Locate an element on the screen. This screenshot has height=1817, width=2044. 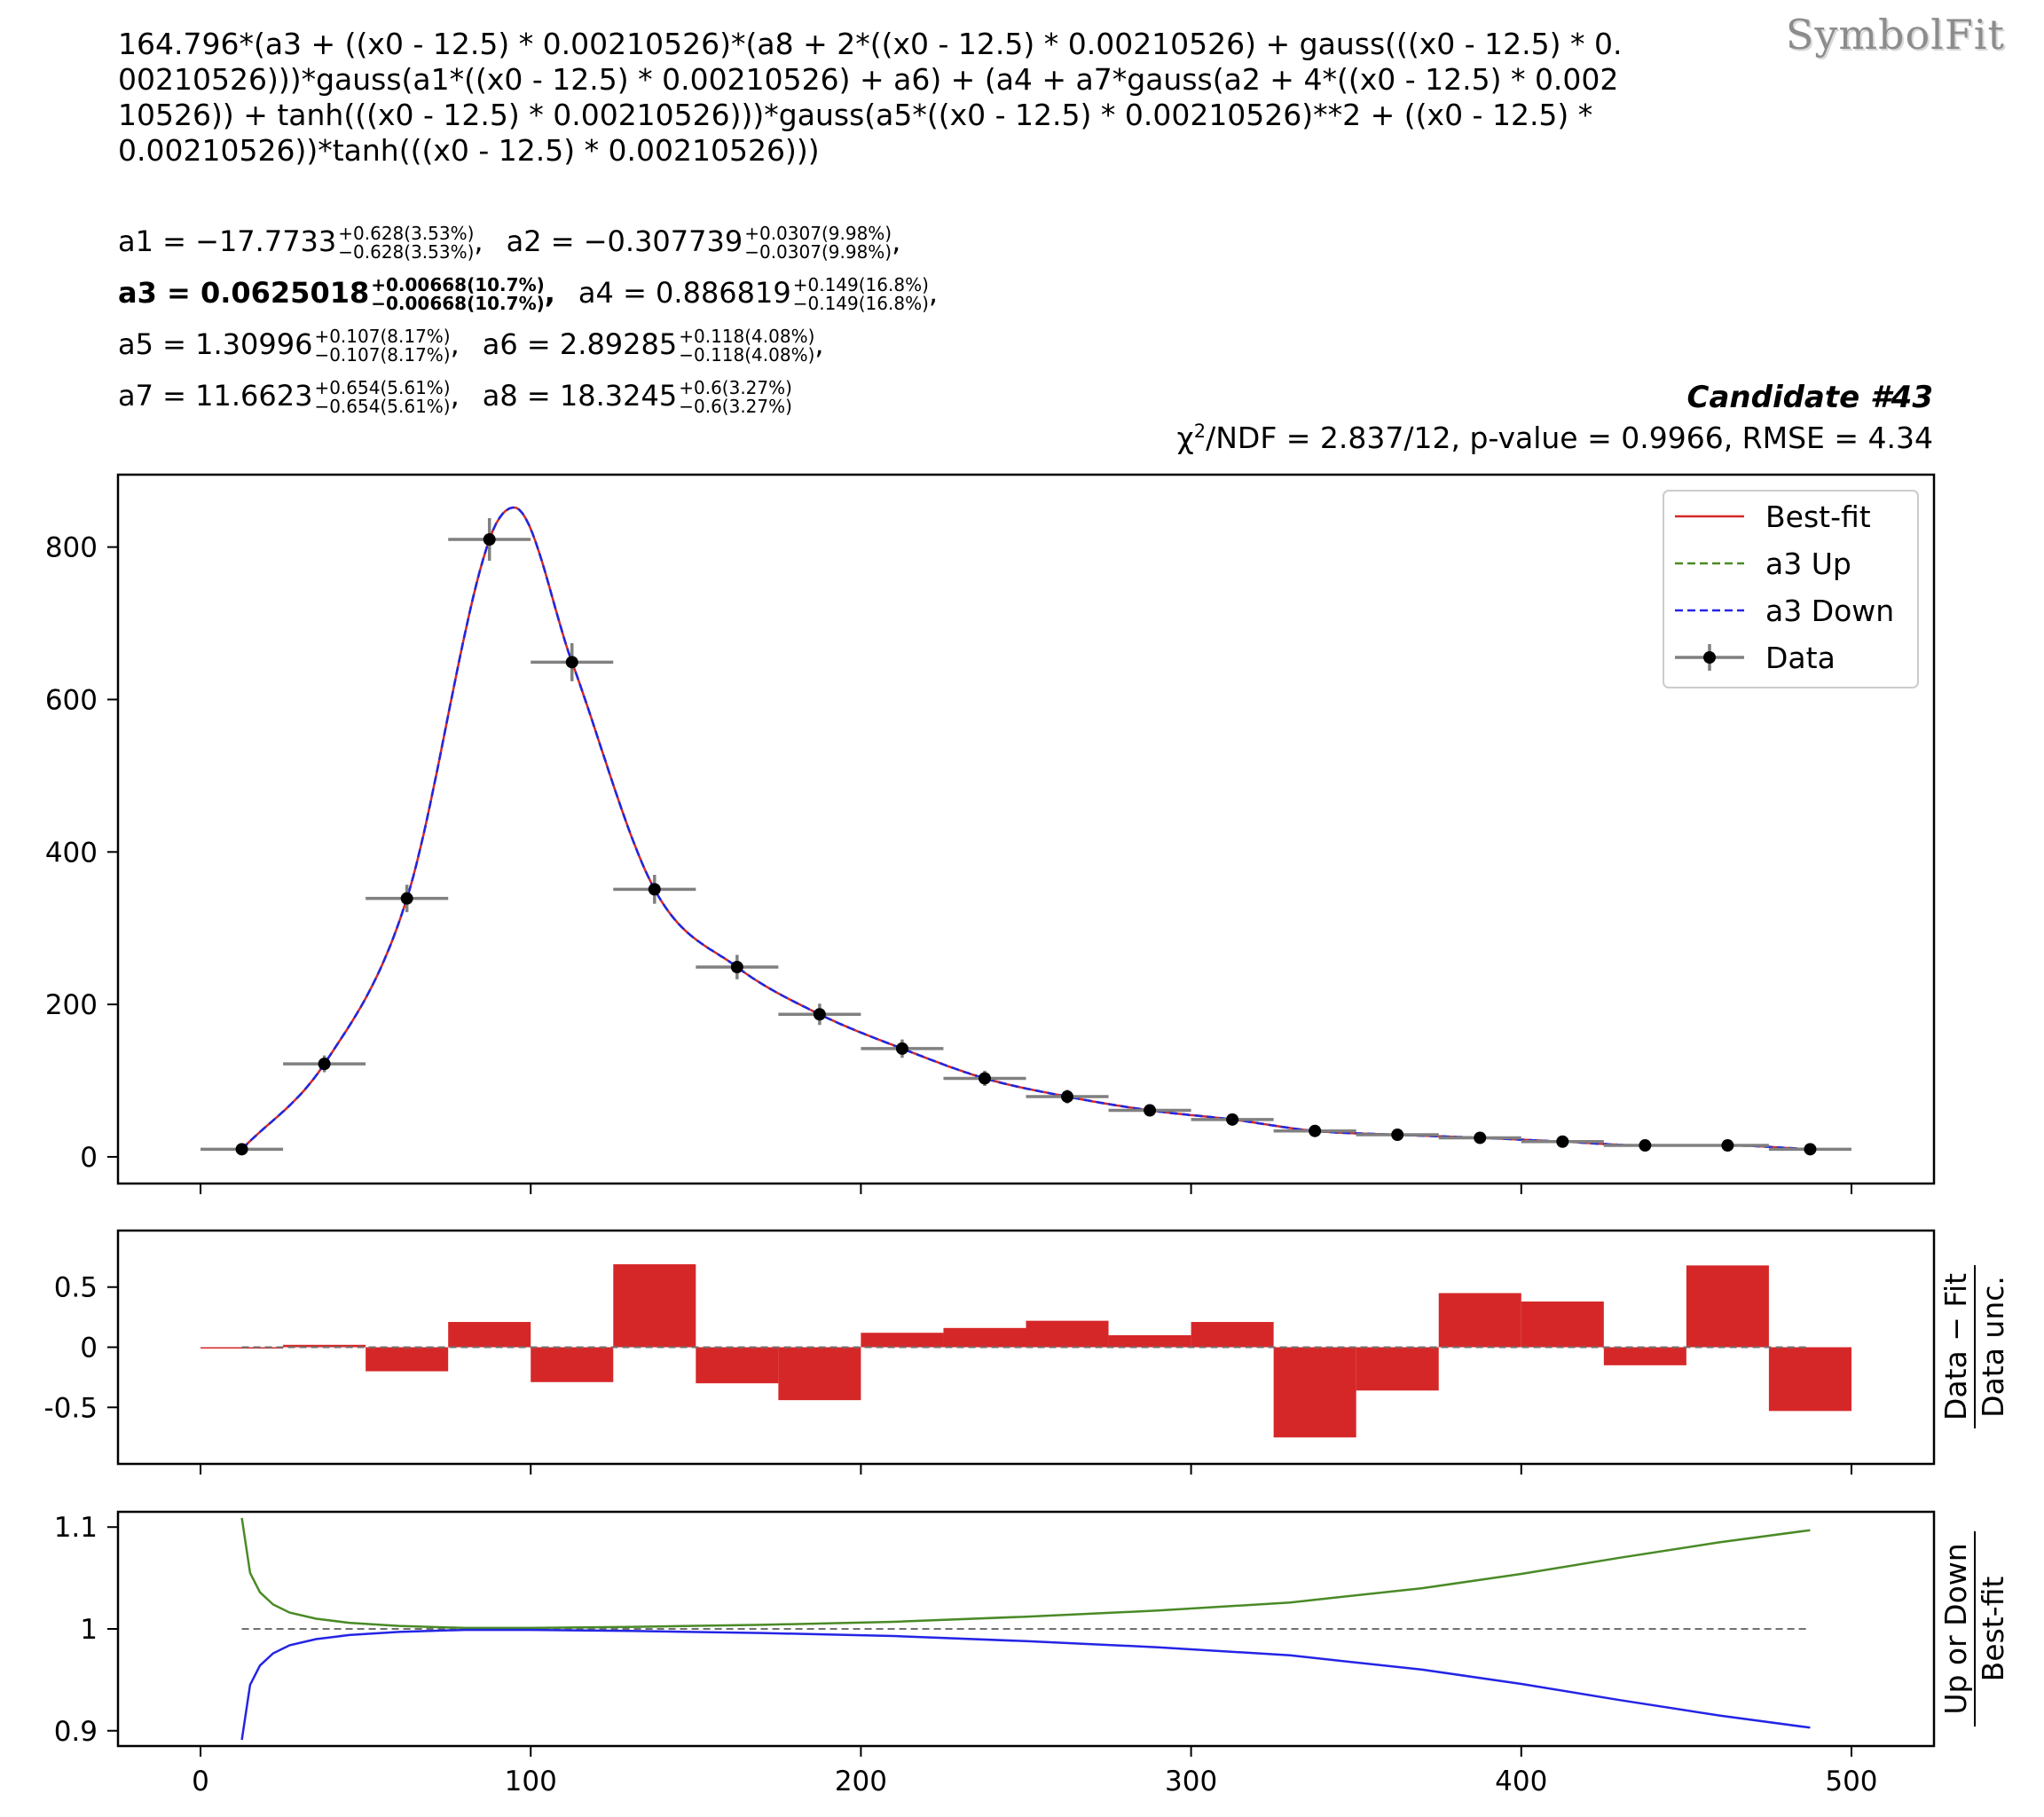
main-y-tick-label: 0 is located at coordinates (89, 1158).